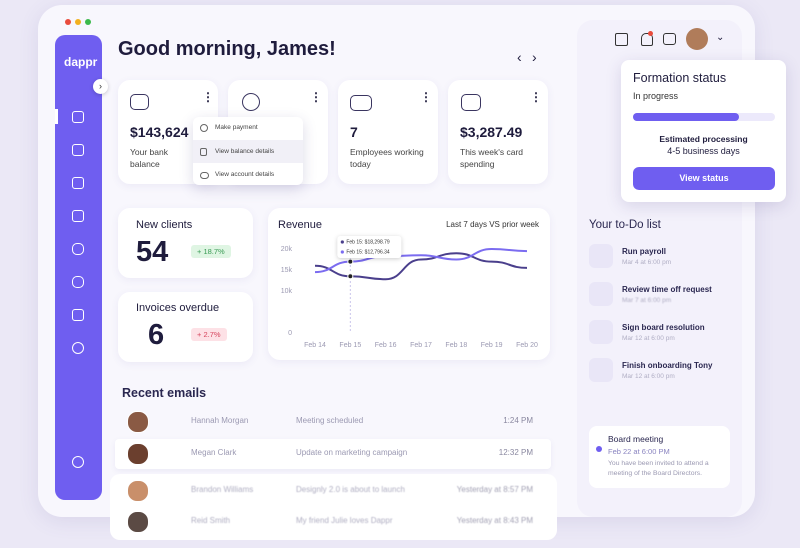  Describe the element at coordinates (515, 452) in the screenshot. I see `email-time: 12:32 PM` at that location.